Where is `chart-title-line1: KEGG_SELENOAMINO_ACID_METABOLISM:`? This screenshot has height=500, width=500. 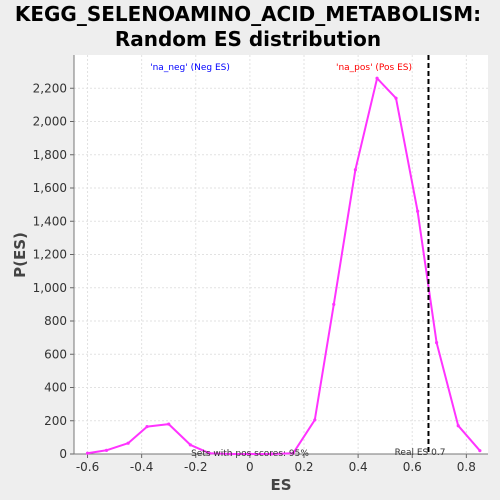 chart-title-line1: KEGG_SELENOAMINO_ACID_METABOLISM: is located at coordinates (248, 14).